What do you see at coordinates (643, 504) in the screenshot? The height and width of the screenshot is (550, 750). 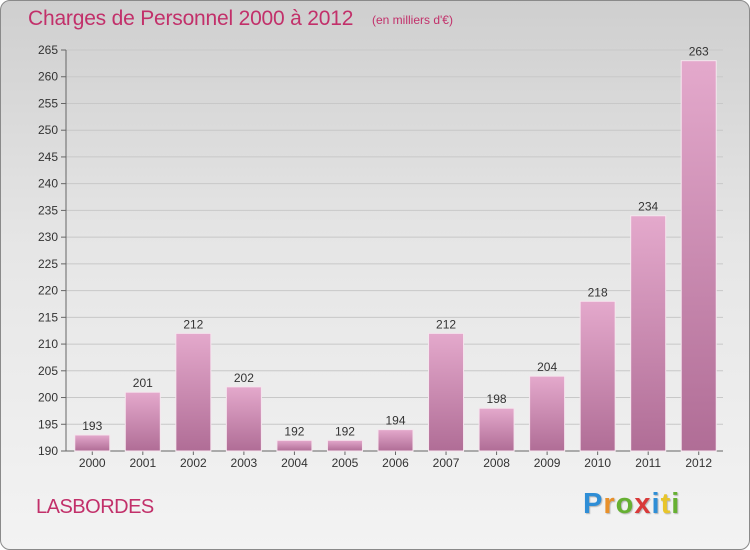 I see `logo-letter: x` at bounding box center [643, 504].